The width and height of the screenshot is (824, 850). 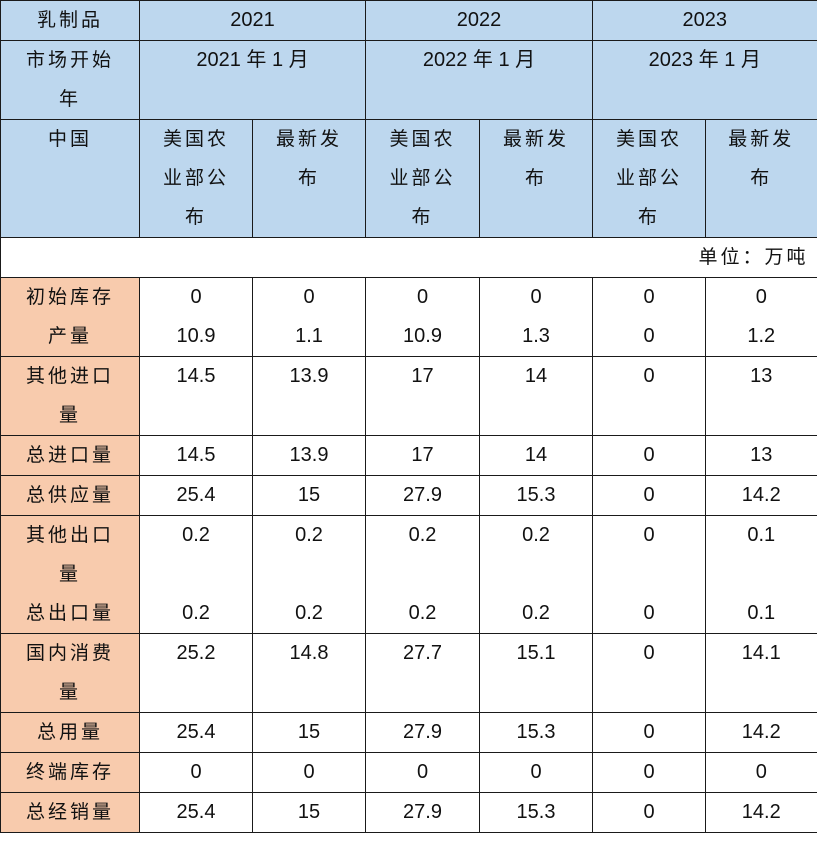 What do you see at coordinates (536, 336) in the screenshot?
I see `value: 1.3` at bounding box center [536, 336].